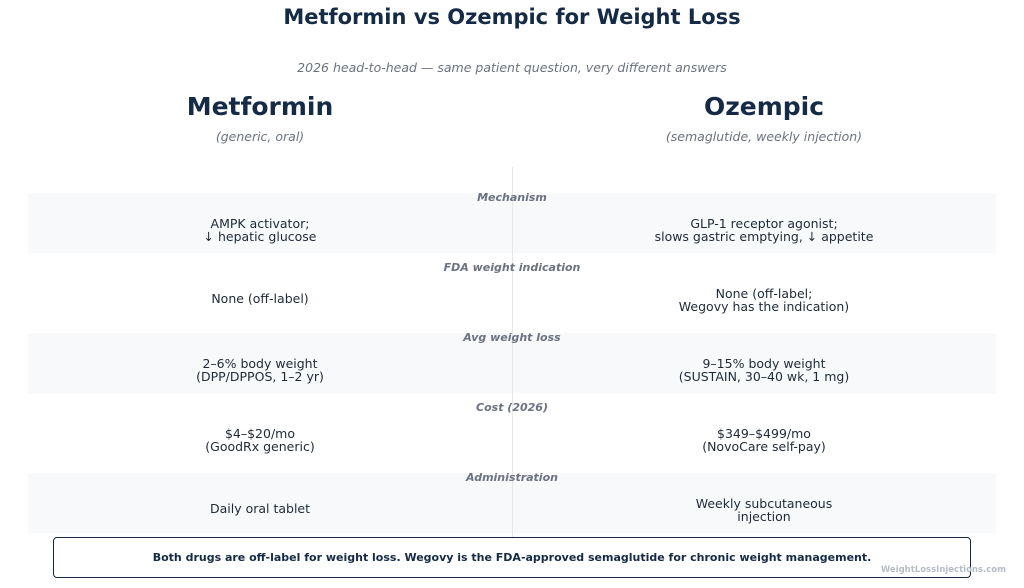 The height and width of the screenshot is (588, 1024). Describe the element at coordinates (260, 509) in the screenshot. I see `metformin-administration: Daily oral tablet` at that location.